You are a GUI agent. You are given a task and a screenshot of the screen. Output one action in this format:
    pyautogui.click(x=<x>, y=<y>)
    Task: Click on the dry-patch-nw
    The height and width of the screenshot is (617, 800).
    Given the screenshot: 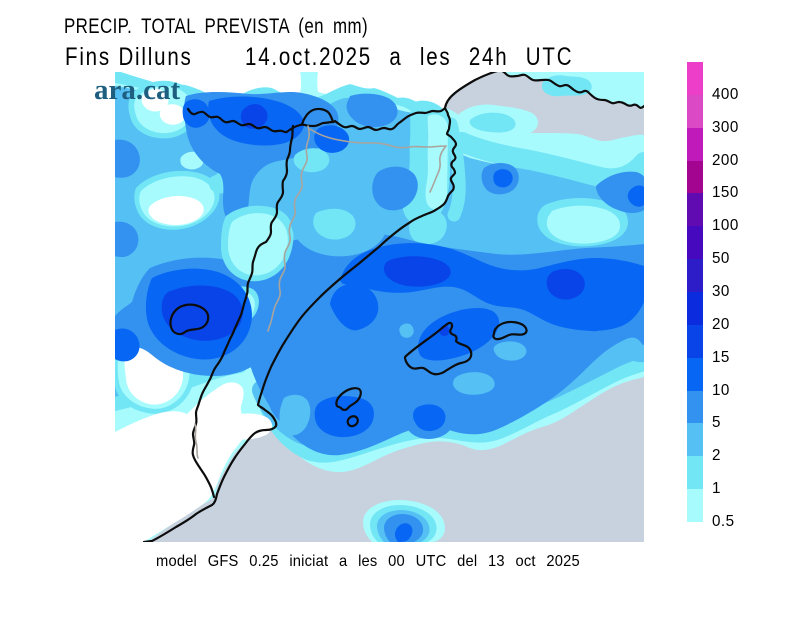 What is the action you would take?
    pyautogui.click(x=163, y=109)
    